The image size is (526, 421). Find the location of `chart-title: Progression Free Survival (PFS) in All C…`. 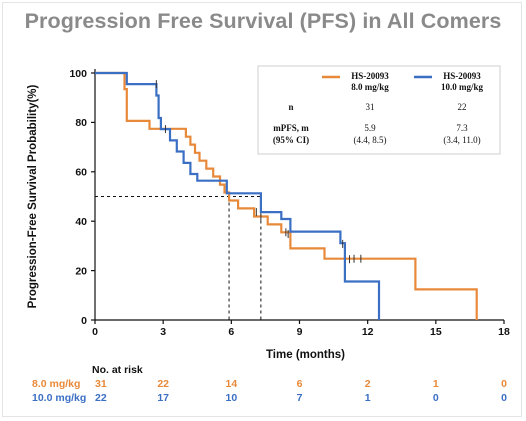

chart-title: Progression Free Survival (PFS) in All C… is located at coordinates (263, 21).